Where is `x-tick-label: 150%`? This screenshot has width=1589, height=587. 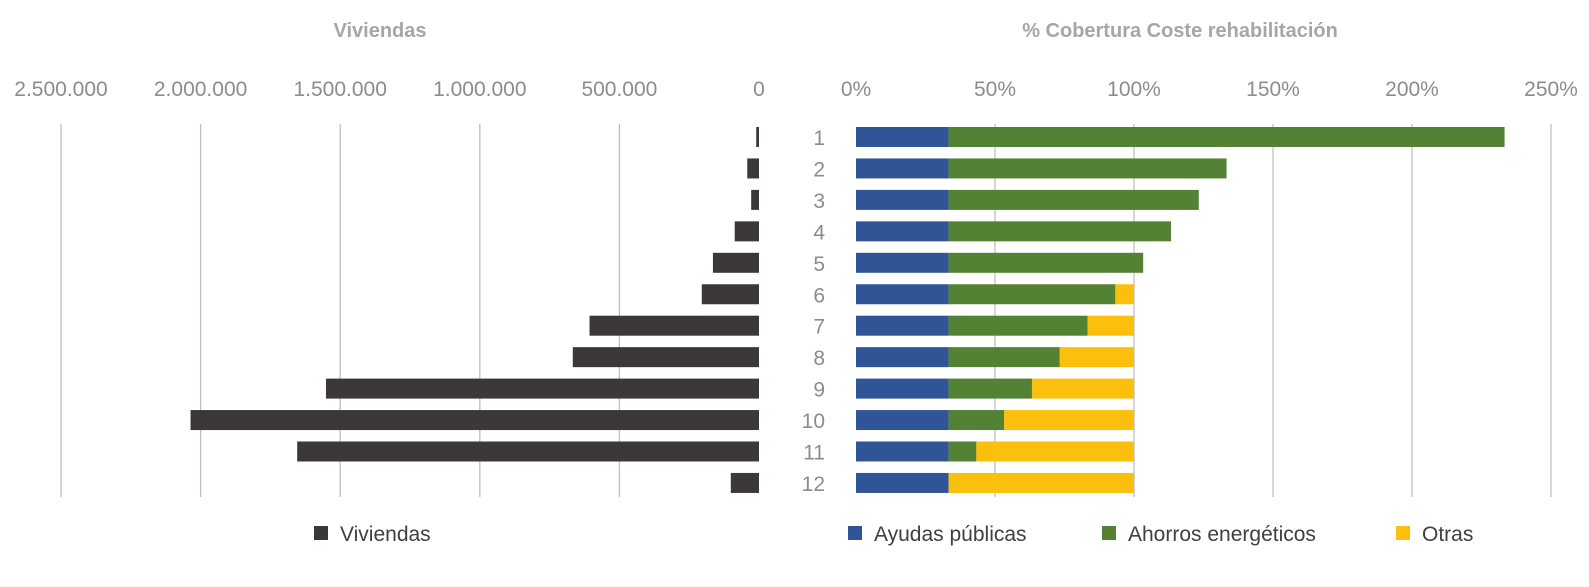
x-tick-label: 150% is located at coordinates (1273, 89).